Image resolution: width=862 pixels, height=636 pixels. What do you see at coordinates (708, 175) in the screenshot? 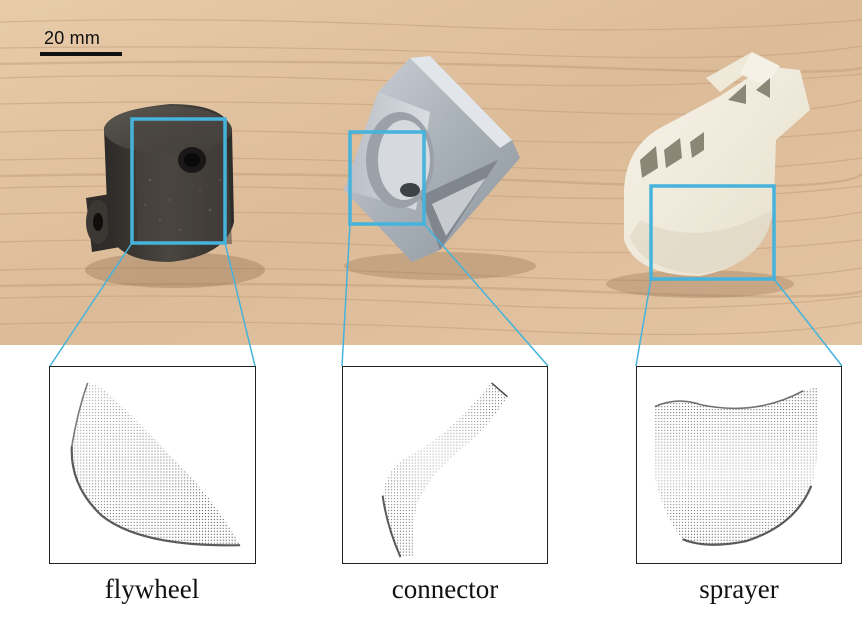
I see `sprayer-object` at bounding box center [708, 175].